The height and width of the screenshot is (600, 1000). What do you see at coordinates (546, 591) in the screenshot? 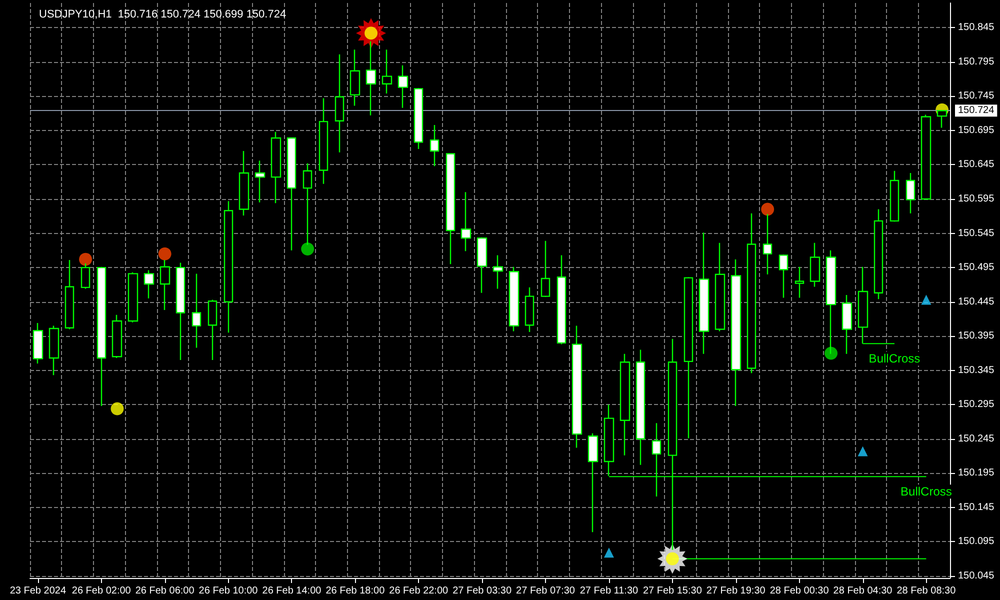
I see `x-tick-label: 27 Feb 07:30` at bounding box center [546, 591].